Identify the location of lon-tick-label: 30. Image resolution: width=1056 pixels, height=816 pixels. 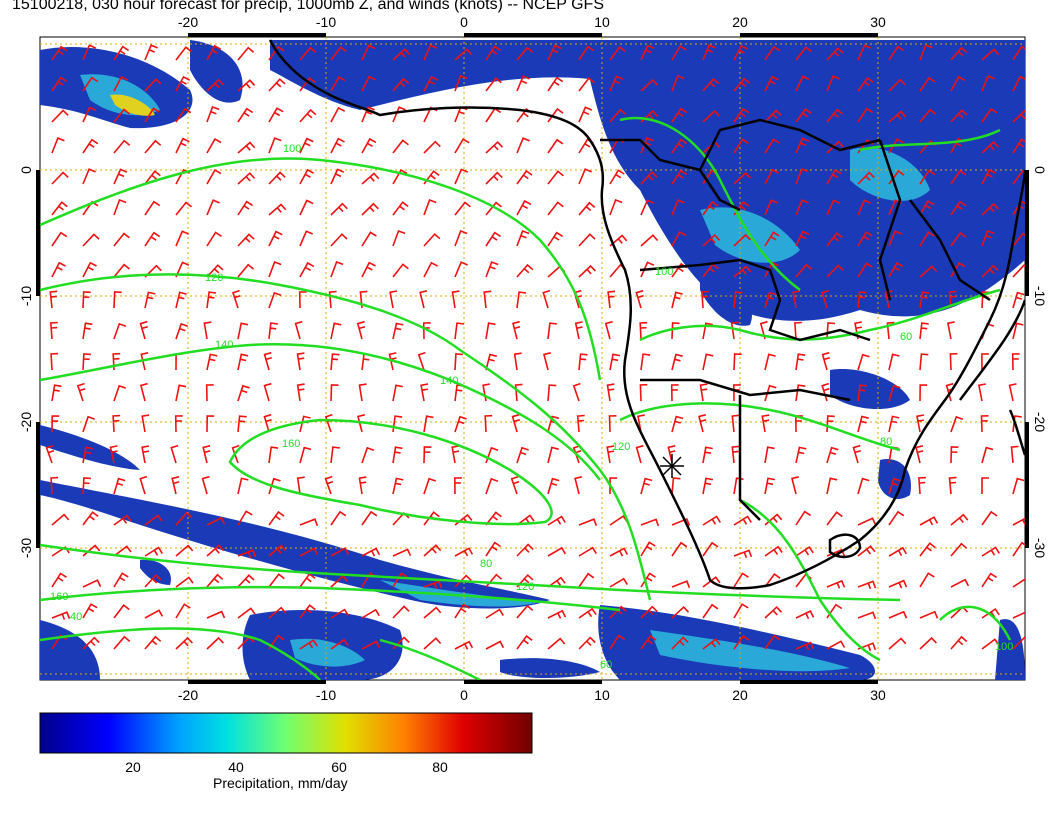
(878, 695).